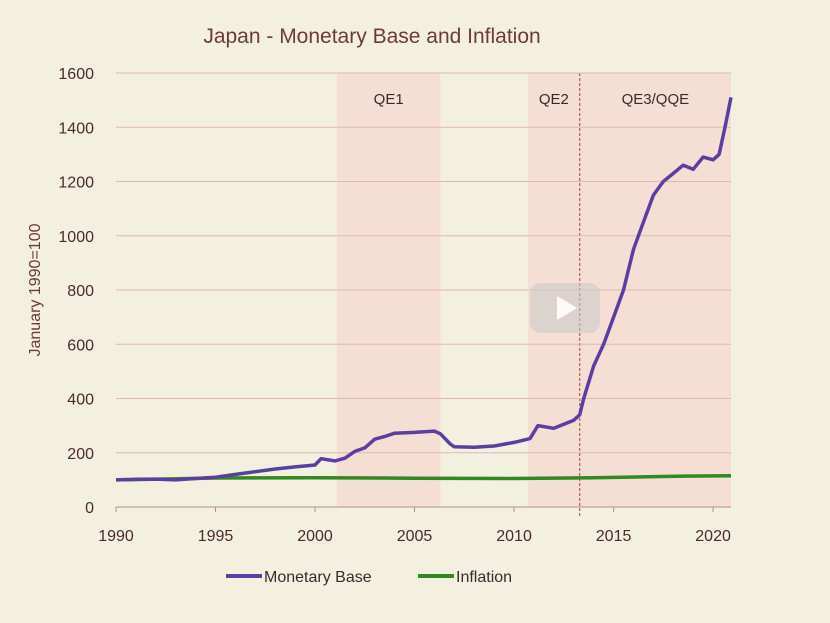 Image resolution: width=830 pixels, height=623 pixels. I want to click on x-tick-label: 2010, so click(514, 536).